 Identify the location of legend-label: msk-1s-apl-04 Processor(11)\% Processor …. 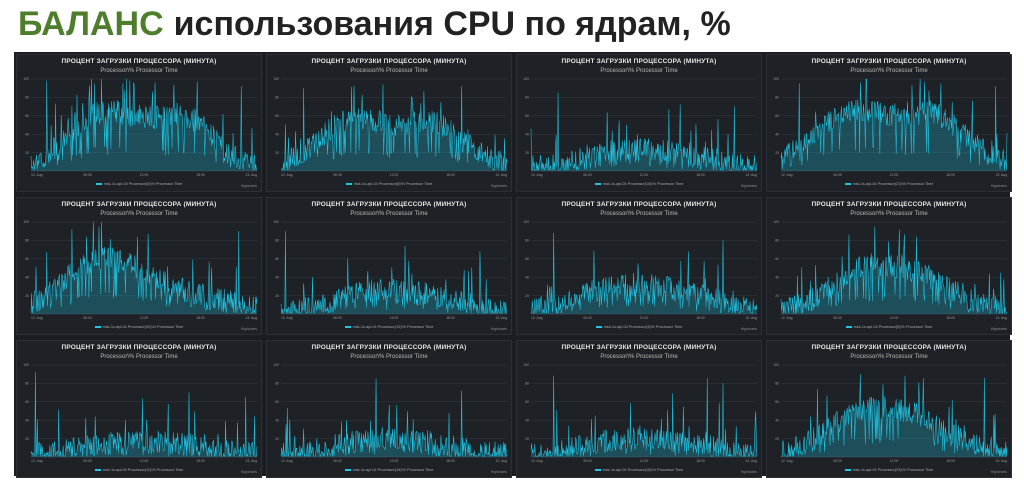
(143, 470).